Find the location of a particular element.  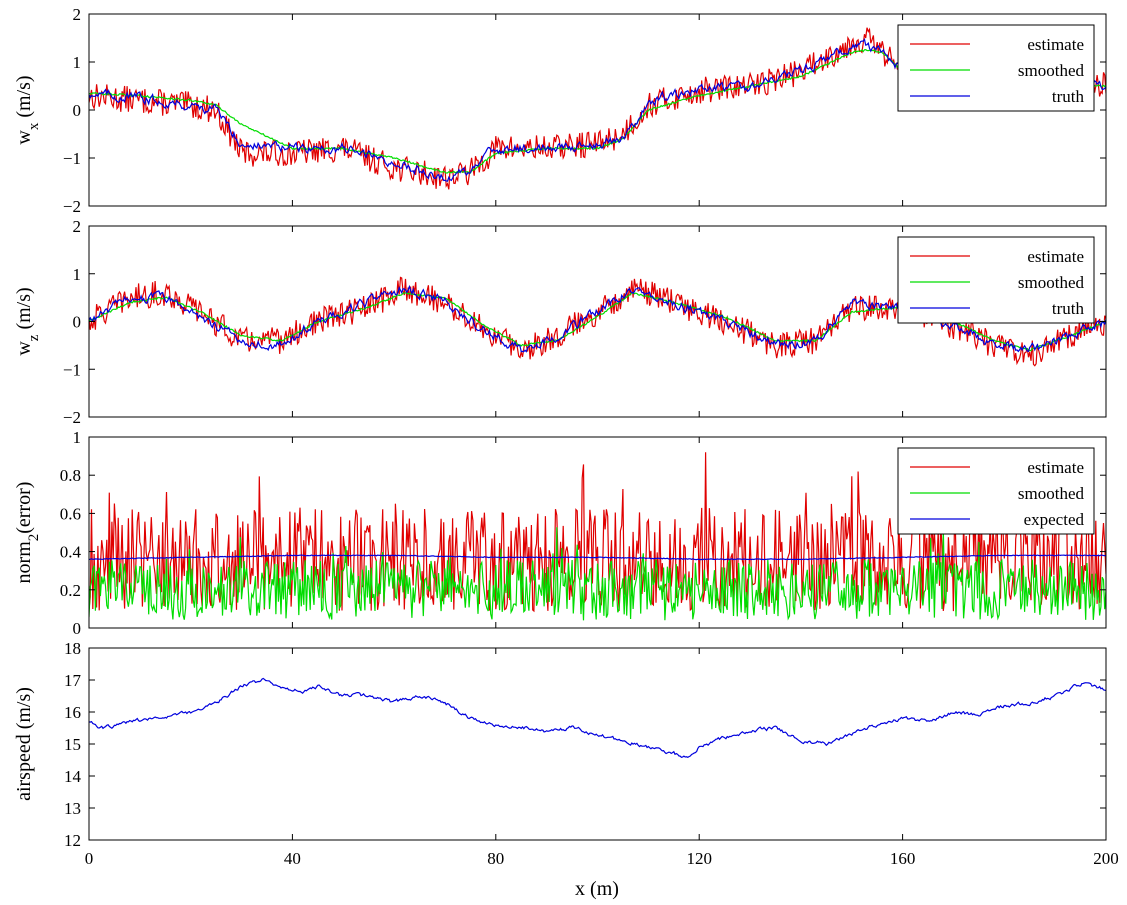

y-tick-label: 15 is located at coordinates (72, 744).